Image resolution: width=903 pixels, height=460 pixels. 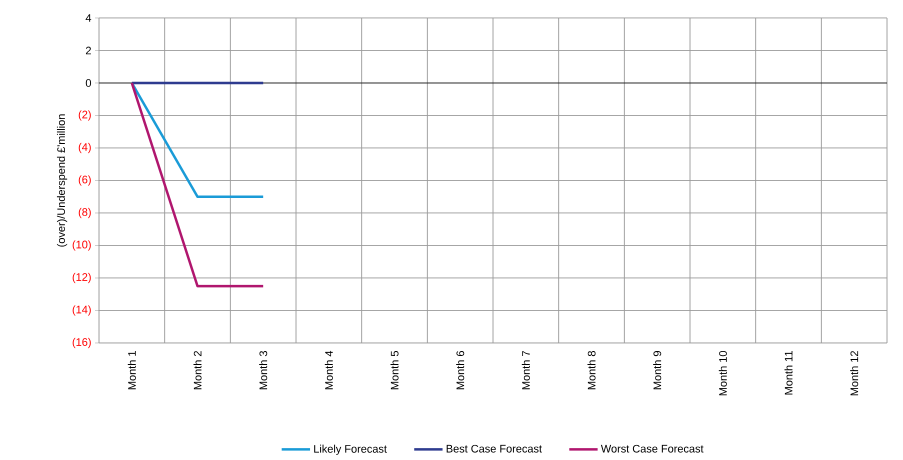 What do you see at coordinates (788, 372) in the screenshot?
I see `x-tick-label: Month 11` at bounding box center [788, 372].